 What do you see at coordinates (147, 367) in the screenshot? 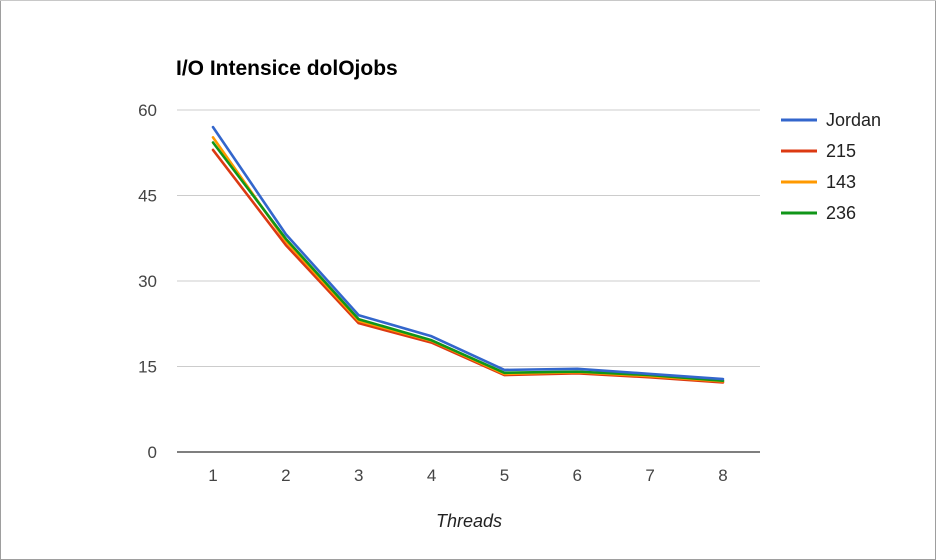
I see `y-tick-label: 15` at bounding box center [147, 367].